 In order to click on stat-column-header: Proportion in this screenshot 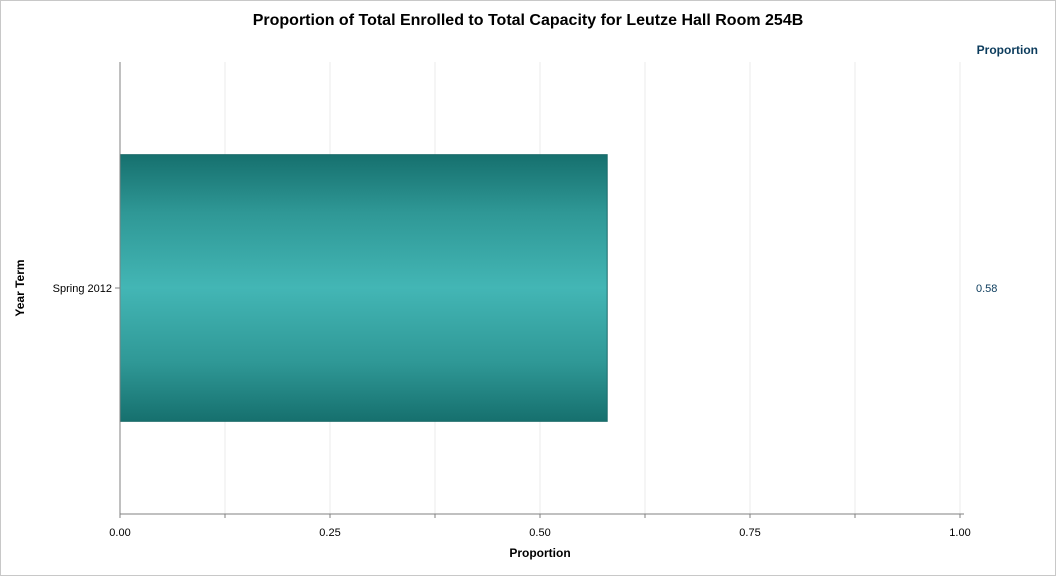, I will do `click(1007, 50)`.